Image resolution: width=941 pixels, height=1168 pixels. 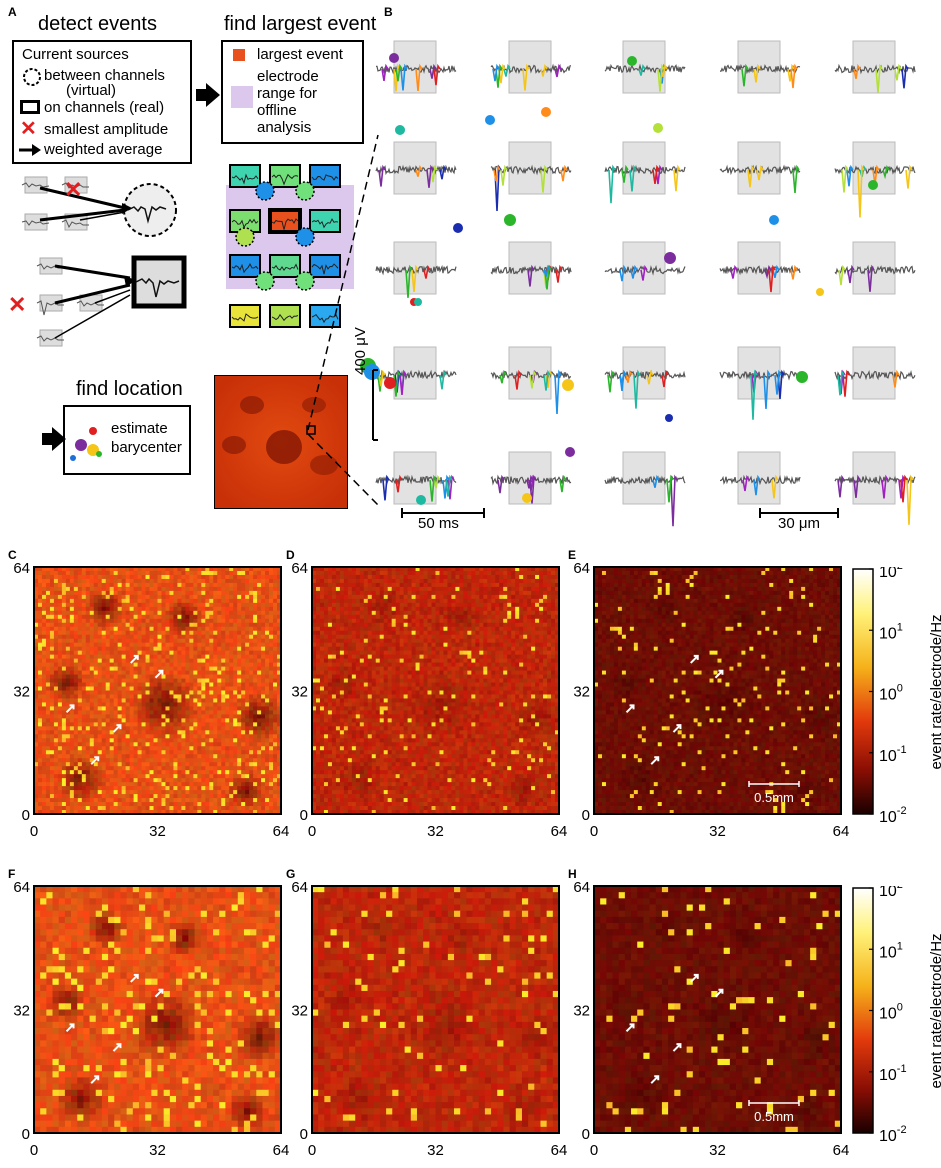 I want to click on time-scale-label: 50 ms, so click(x=438, y=523).